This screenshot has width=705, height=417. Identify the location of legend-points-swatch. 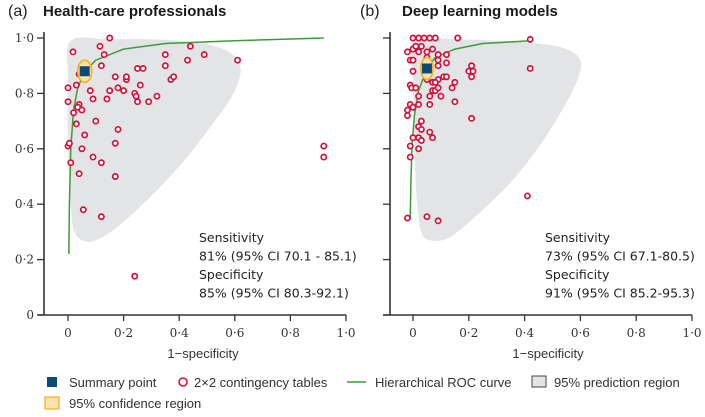
(183, 382).